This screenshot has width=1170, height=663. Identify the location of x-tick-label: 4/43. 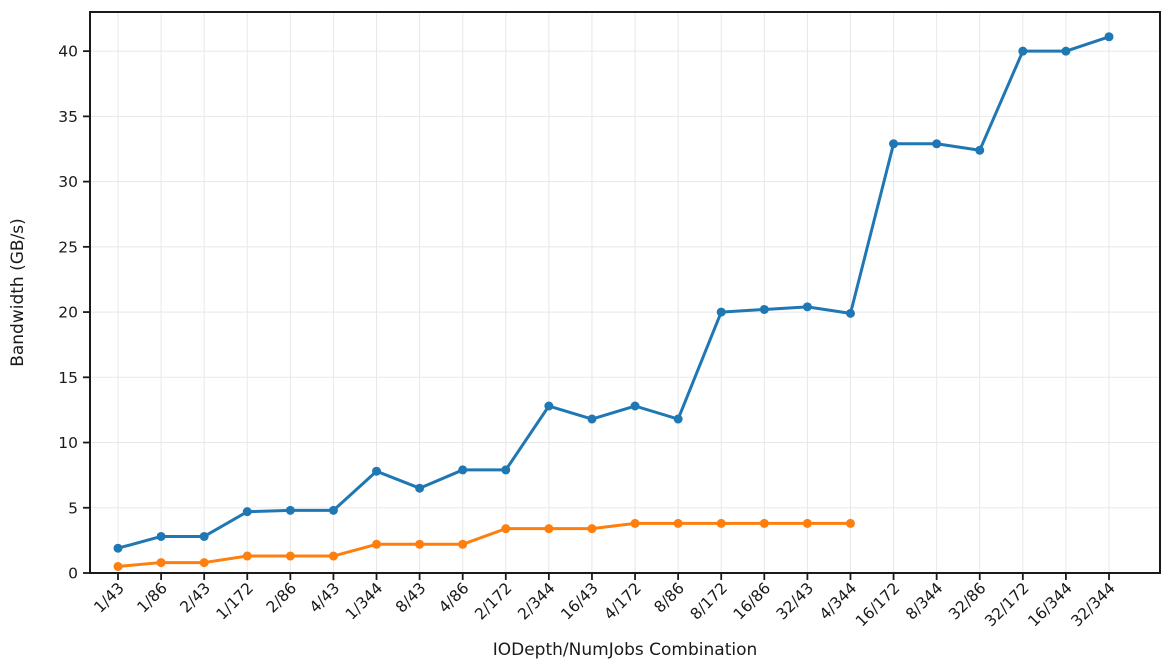
(324, 597).